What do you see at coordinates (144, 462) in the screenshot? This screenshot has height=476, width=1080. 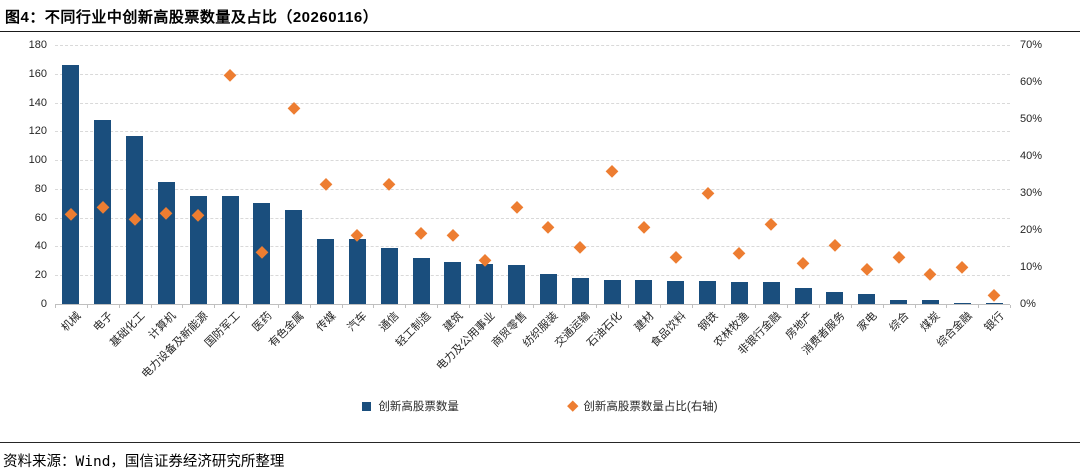 I see `source-note: 资料来源：Wind，国信证券经济研究所整理` at bounding box center [144, 462].